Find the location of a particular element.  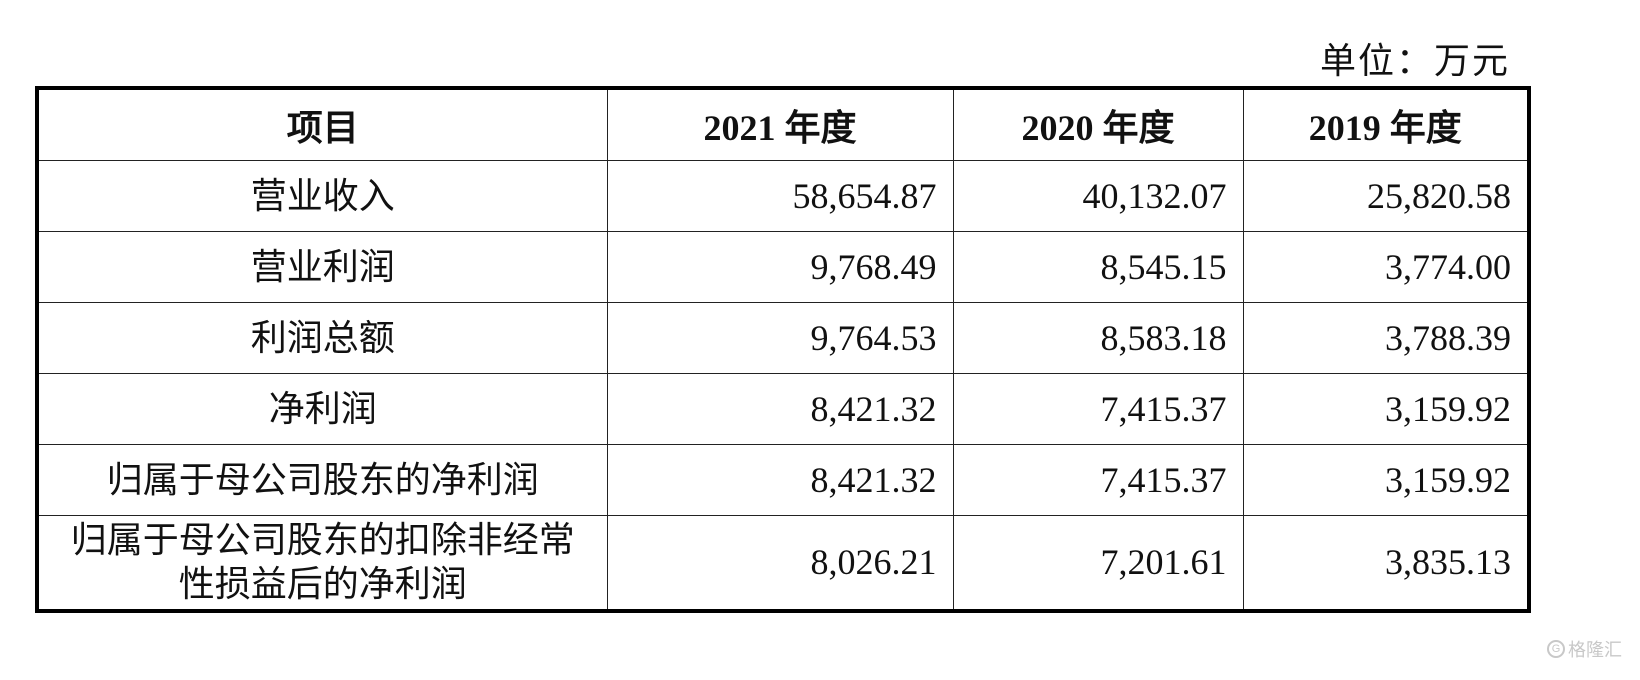

table-row: 营业收入 58,654.87 40,132.07 25,820.58 is located at coordinates (783, 195).